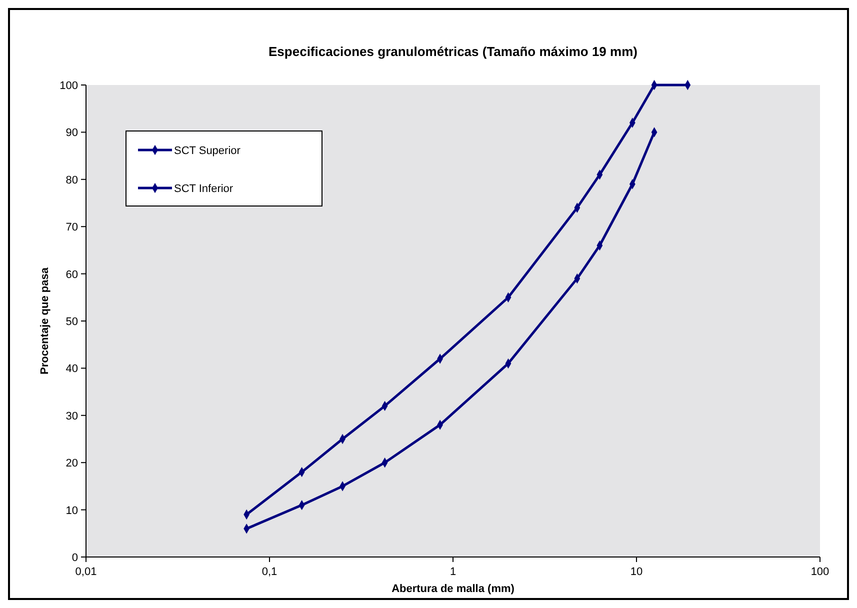 Image resolution: width=857 pixels, height=608 pixels. I want to click on y-axis-title: Procentaje que pasa, so click(45, 320).